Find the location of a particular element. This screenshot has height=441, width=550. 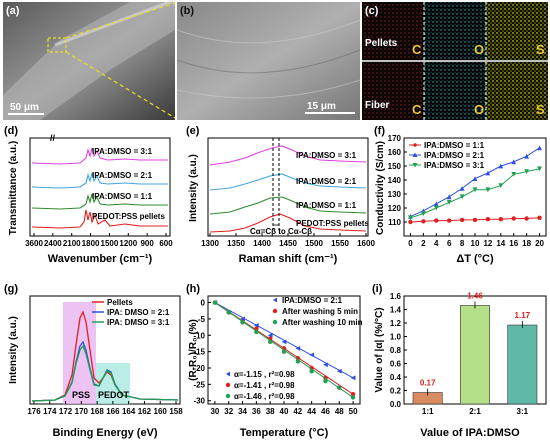

d-x-tick-label: 1500 is located at coordinates (110, 243).